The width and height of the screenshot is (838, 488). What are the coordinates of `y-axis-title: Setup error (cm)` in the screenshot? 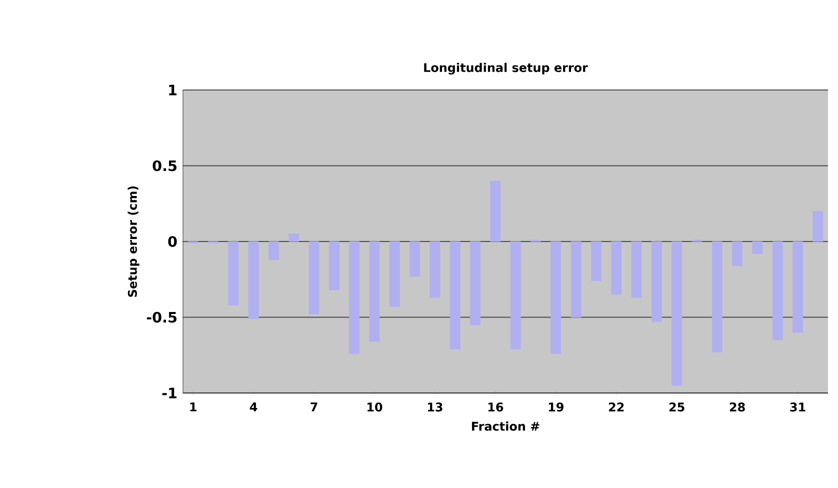 It's located at (134, 241).